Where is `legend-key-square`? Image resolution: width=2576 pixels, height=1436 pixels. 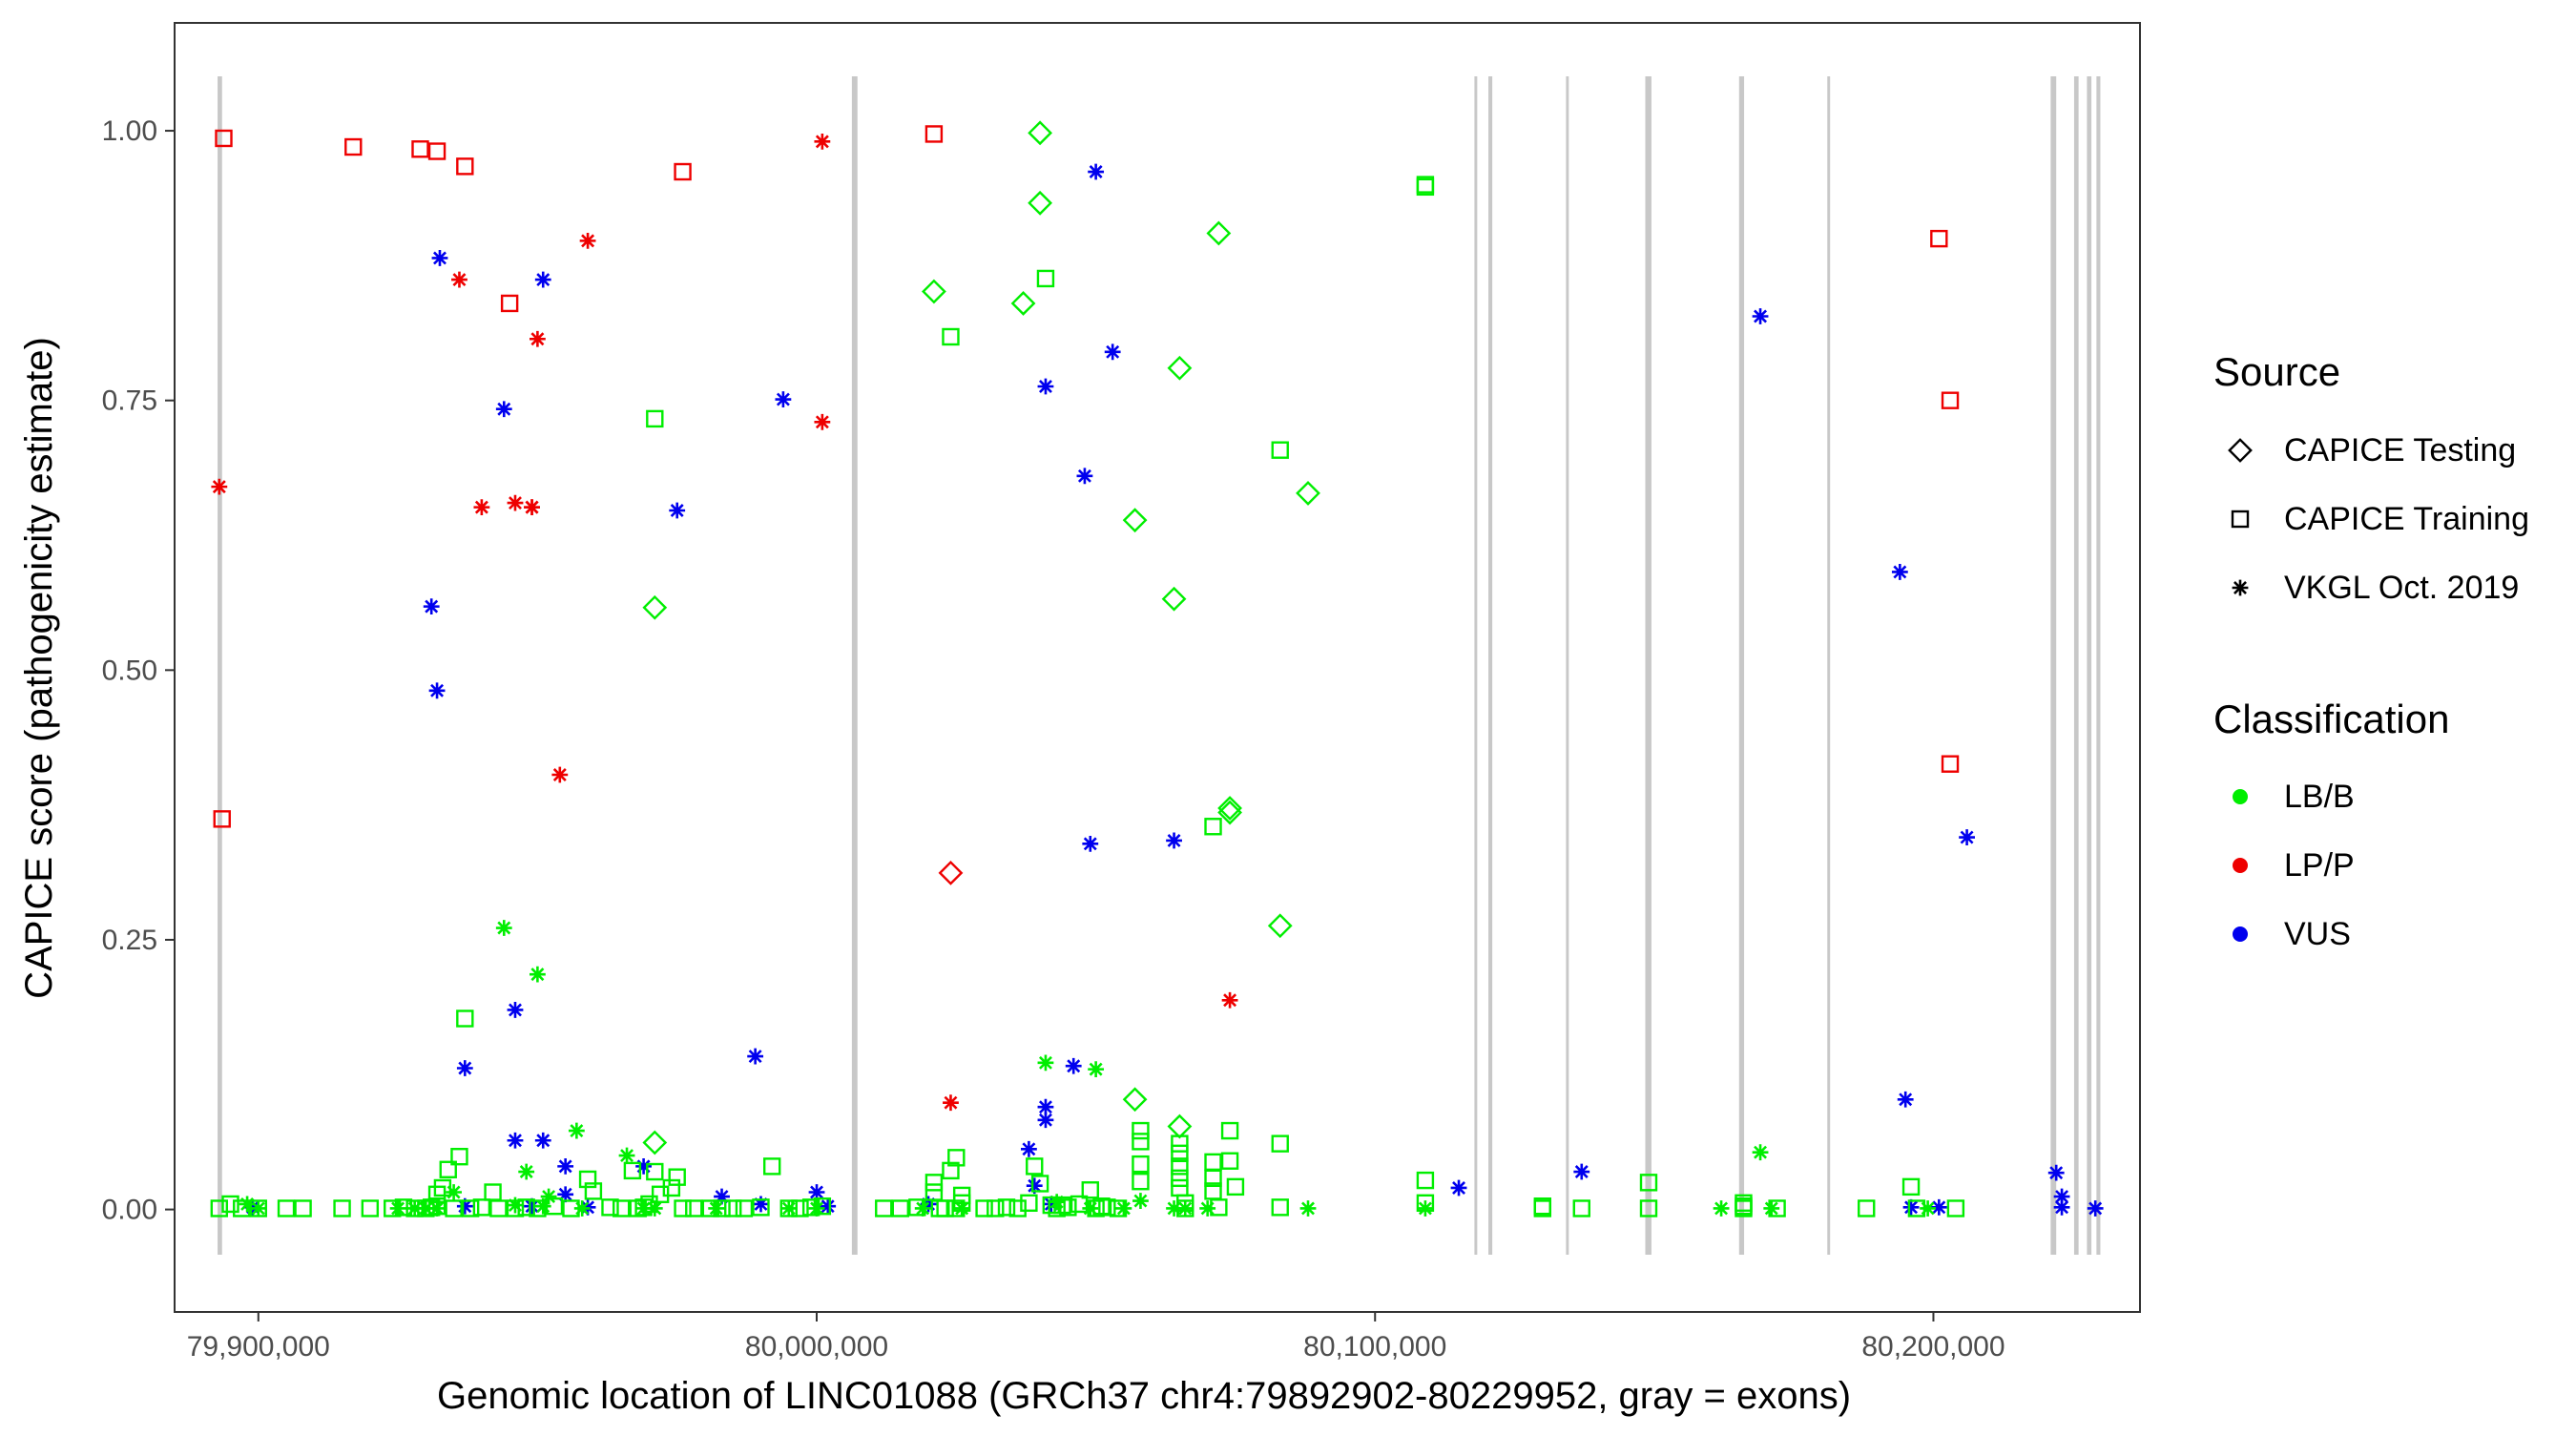
legend-key-square is located at coordinates (2240, 519).